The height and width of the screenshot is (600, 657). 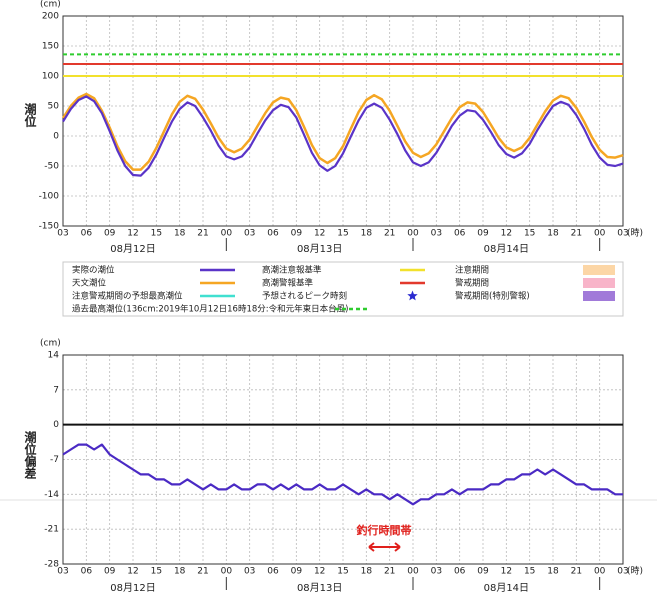 I want to click on annotation-arrow, so click(x=384, y=547).